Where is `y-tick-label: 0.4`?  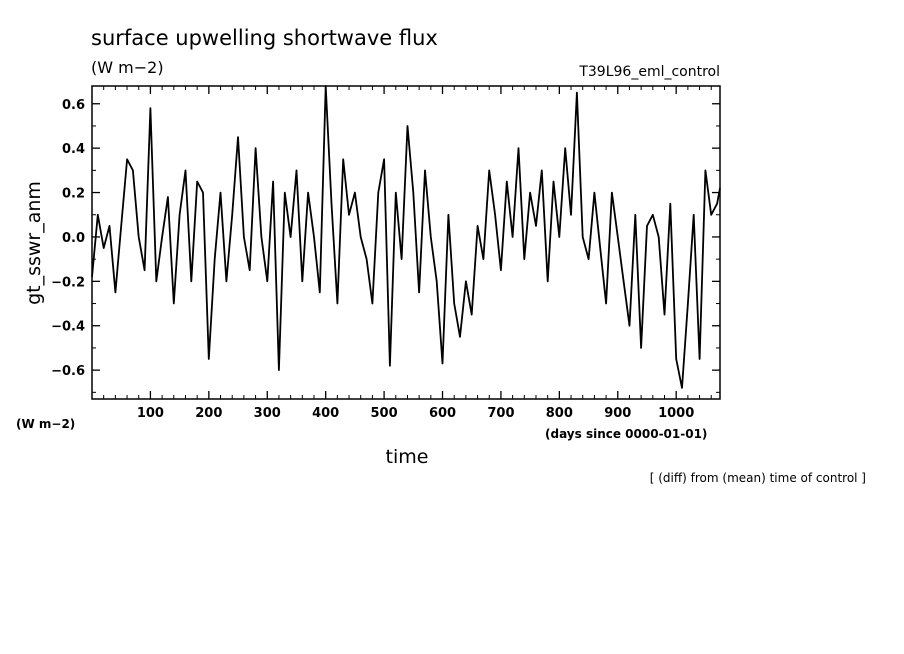
y-tick-label: 0.4 is located at coordinates (73, 149).